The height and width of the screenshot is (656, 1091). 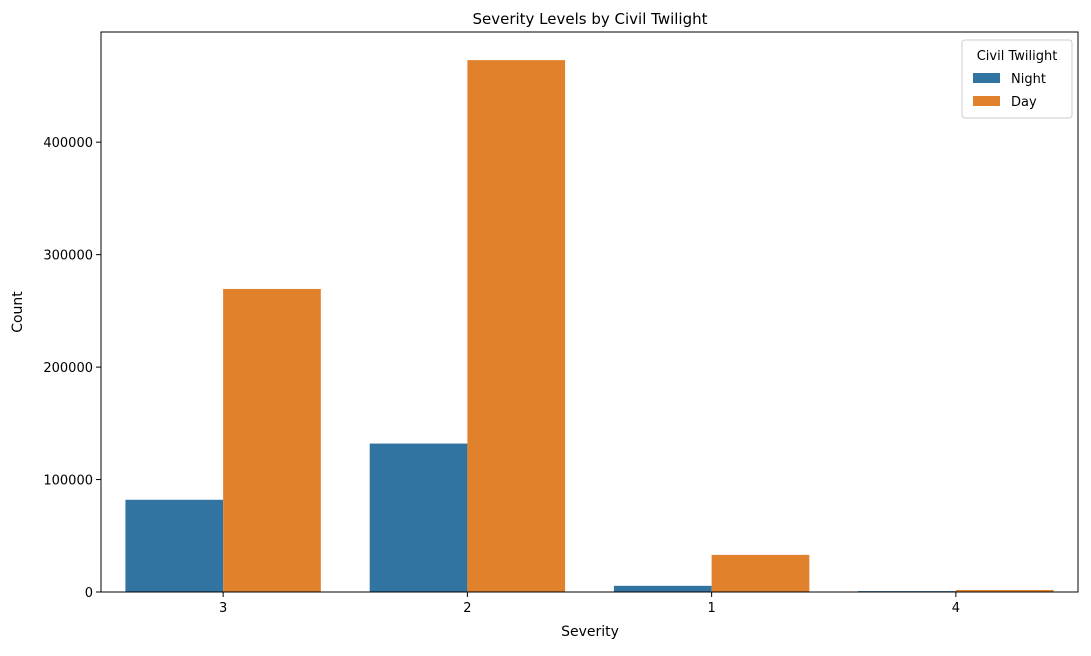 I want to click on legend-swatch-night, so click(x=986, y=78).